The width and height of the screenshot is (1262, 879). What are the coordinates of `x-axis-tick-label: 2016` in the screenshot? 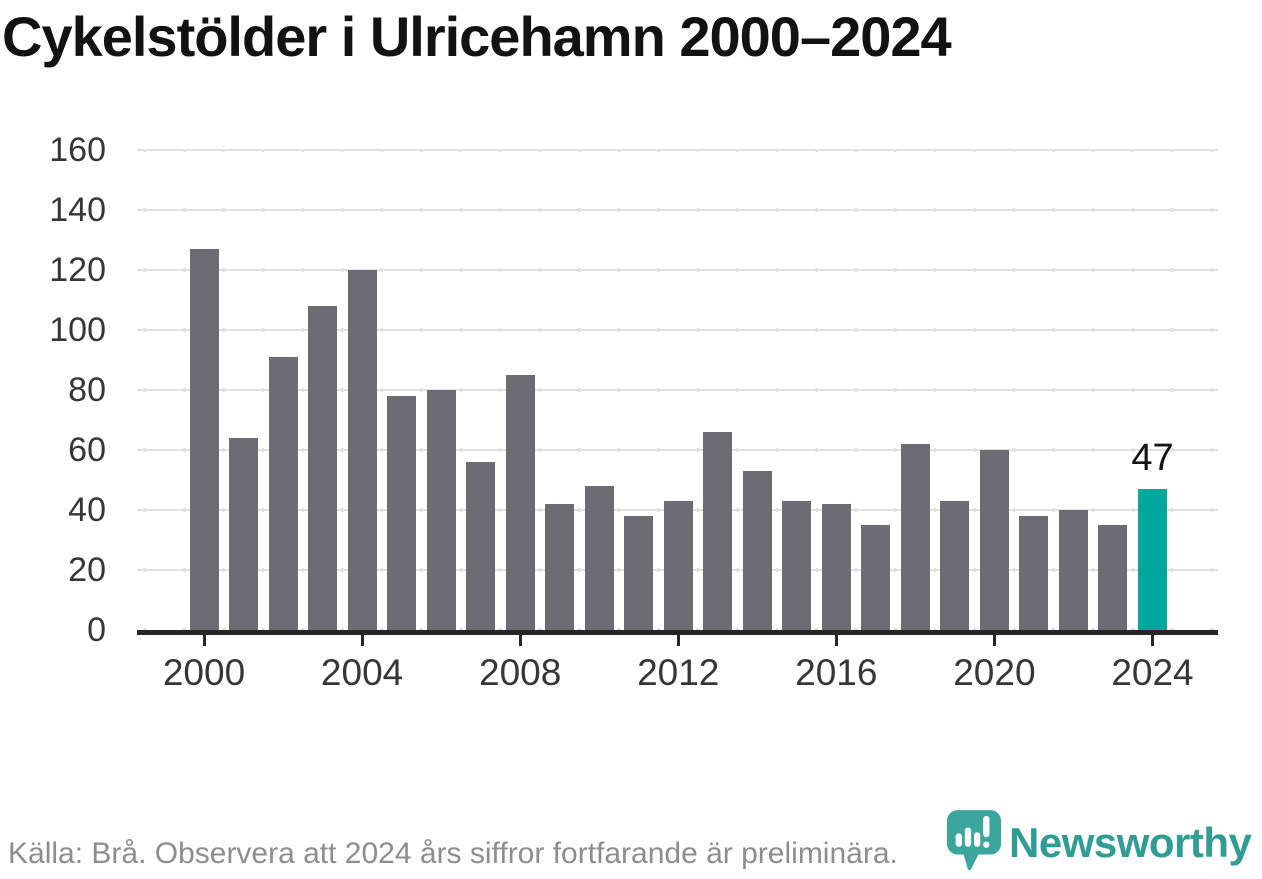 It's located at (836, 672).